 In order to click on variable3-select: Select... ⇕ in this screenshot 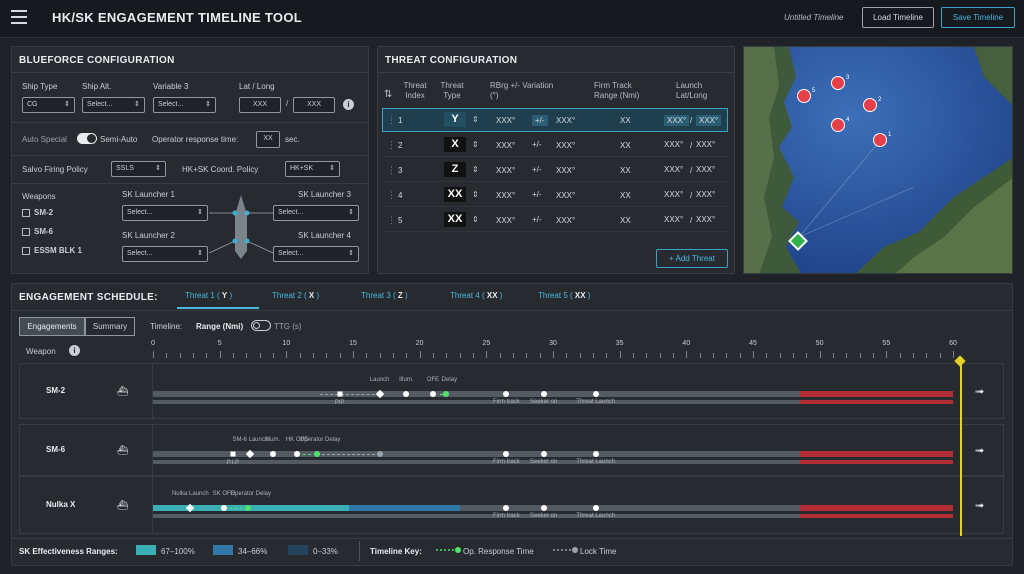, I will do `click(184, 105)`.